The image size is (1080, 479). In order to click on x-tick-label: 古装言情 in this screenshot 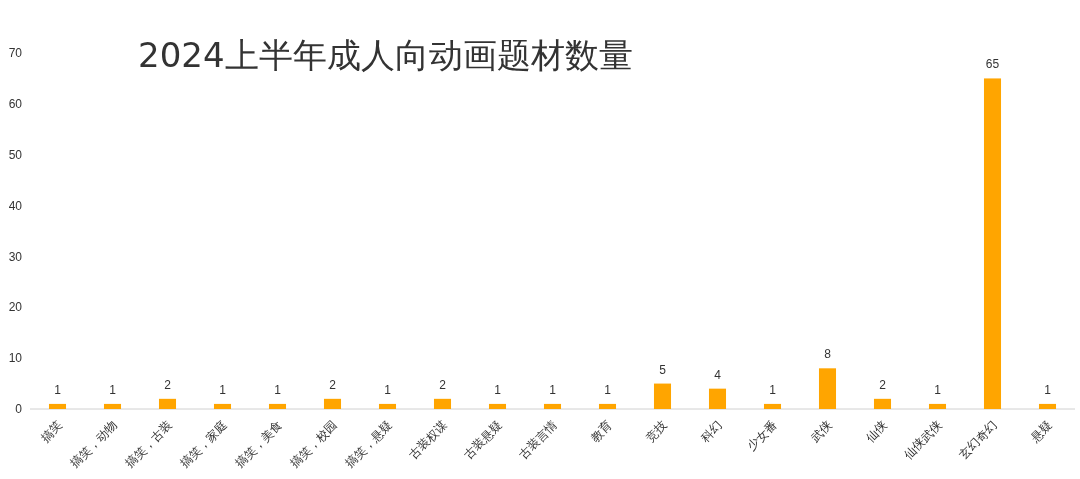, I will do `click(537, 440)`.